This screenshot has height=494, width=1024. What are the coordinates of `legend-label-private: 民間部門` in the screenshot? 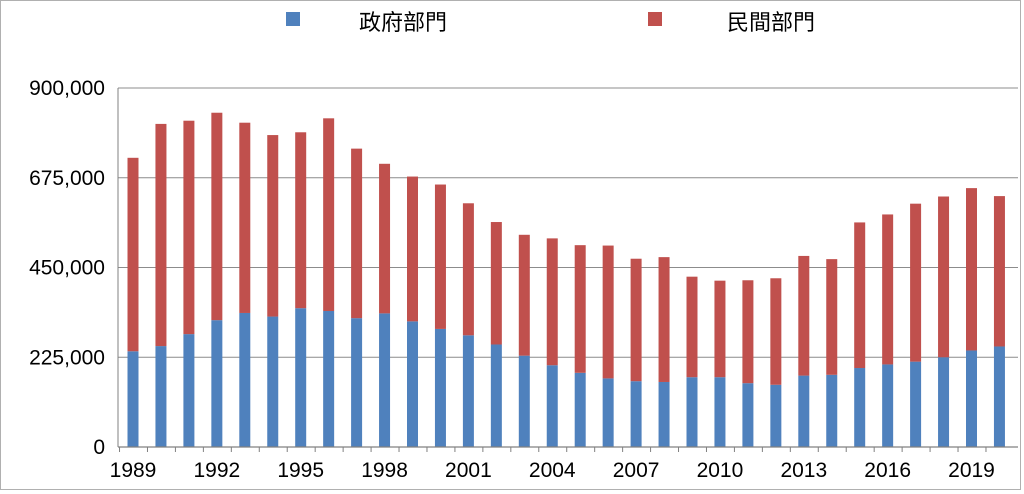 It's located at (771, 23).